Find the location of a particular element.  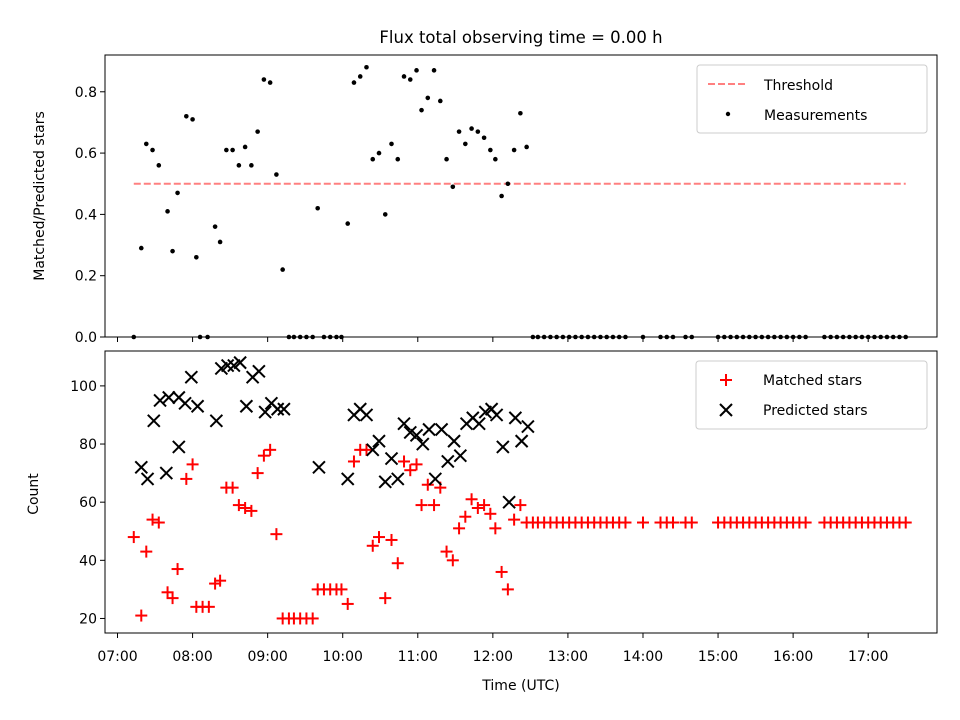

count-x-tick-label: 09:00 is located at coordinates (267, 657).